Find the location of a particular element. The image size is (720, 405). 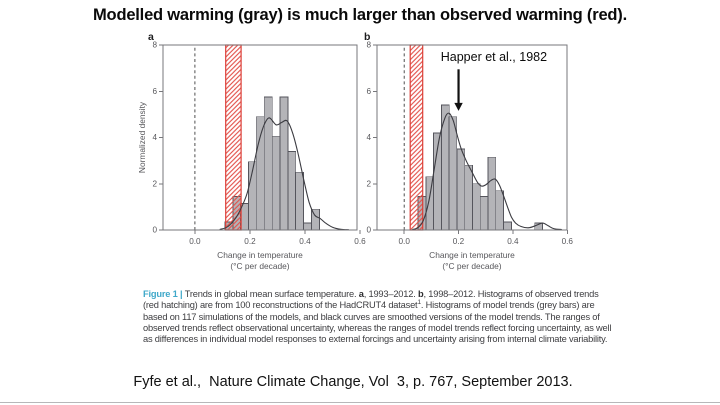

caption-segment: Figure 1 | is located at coordinates (164, 294).